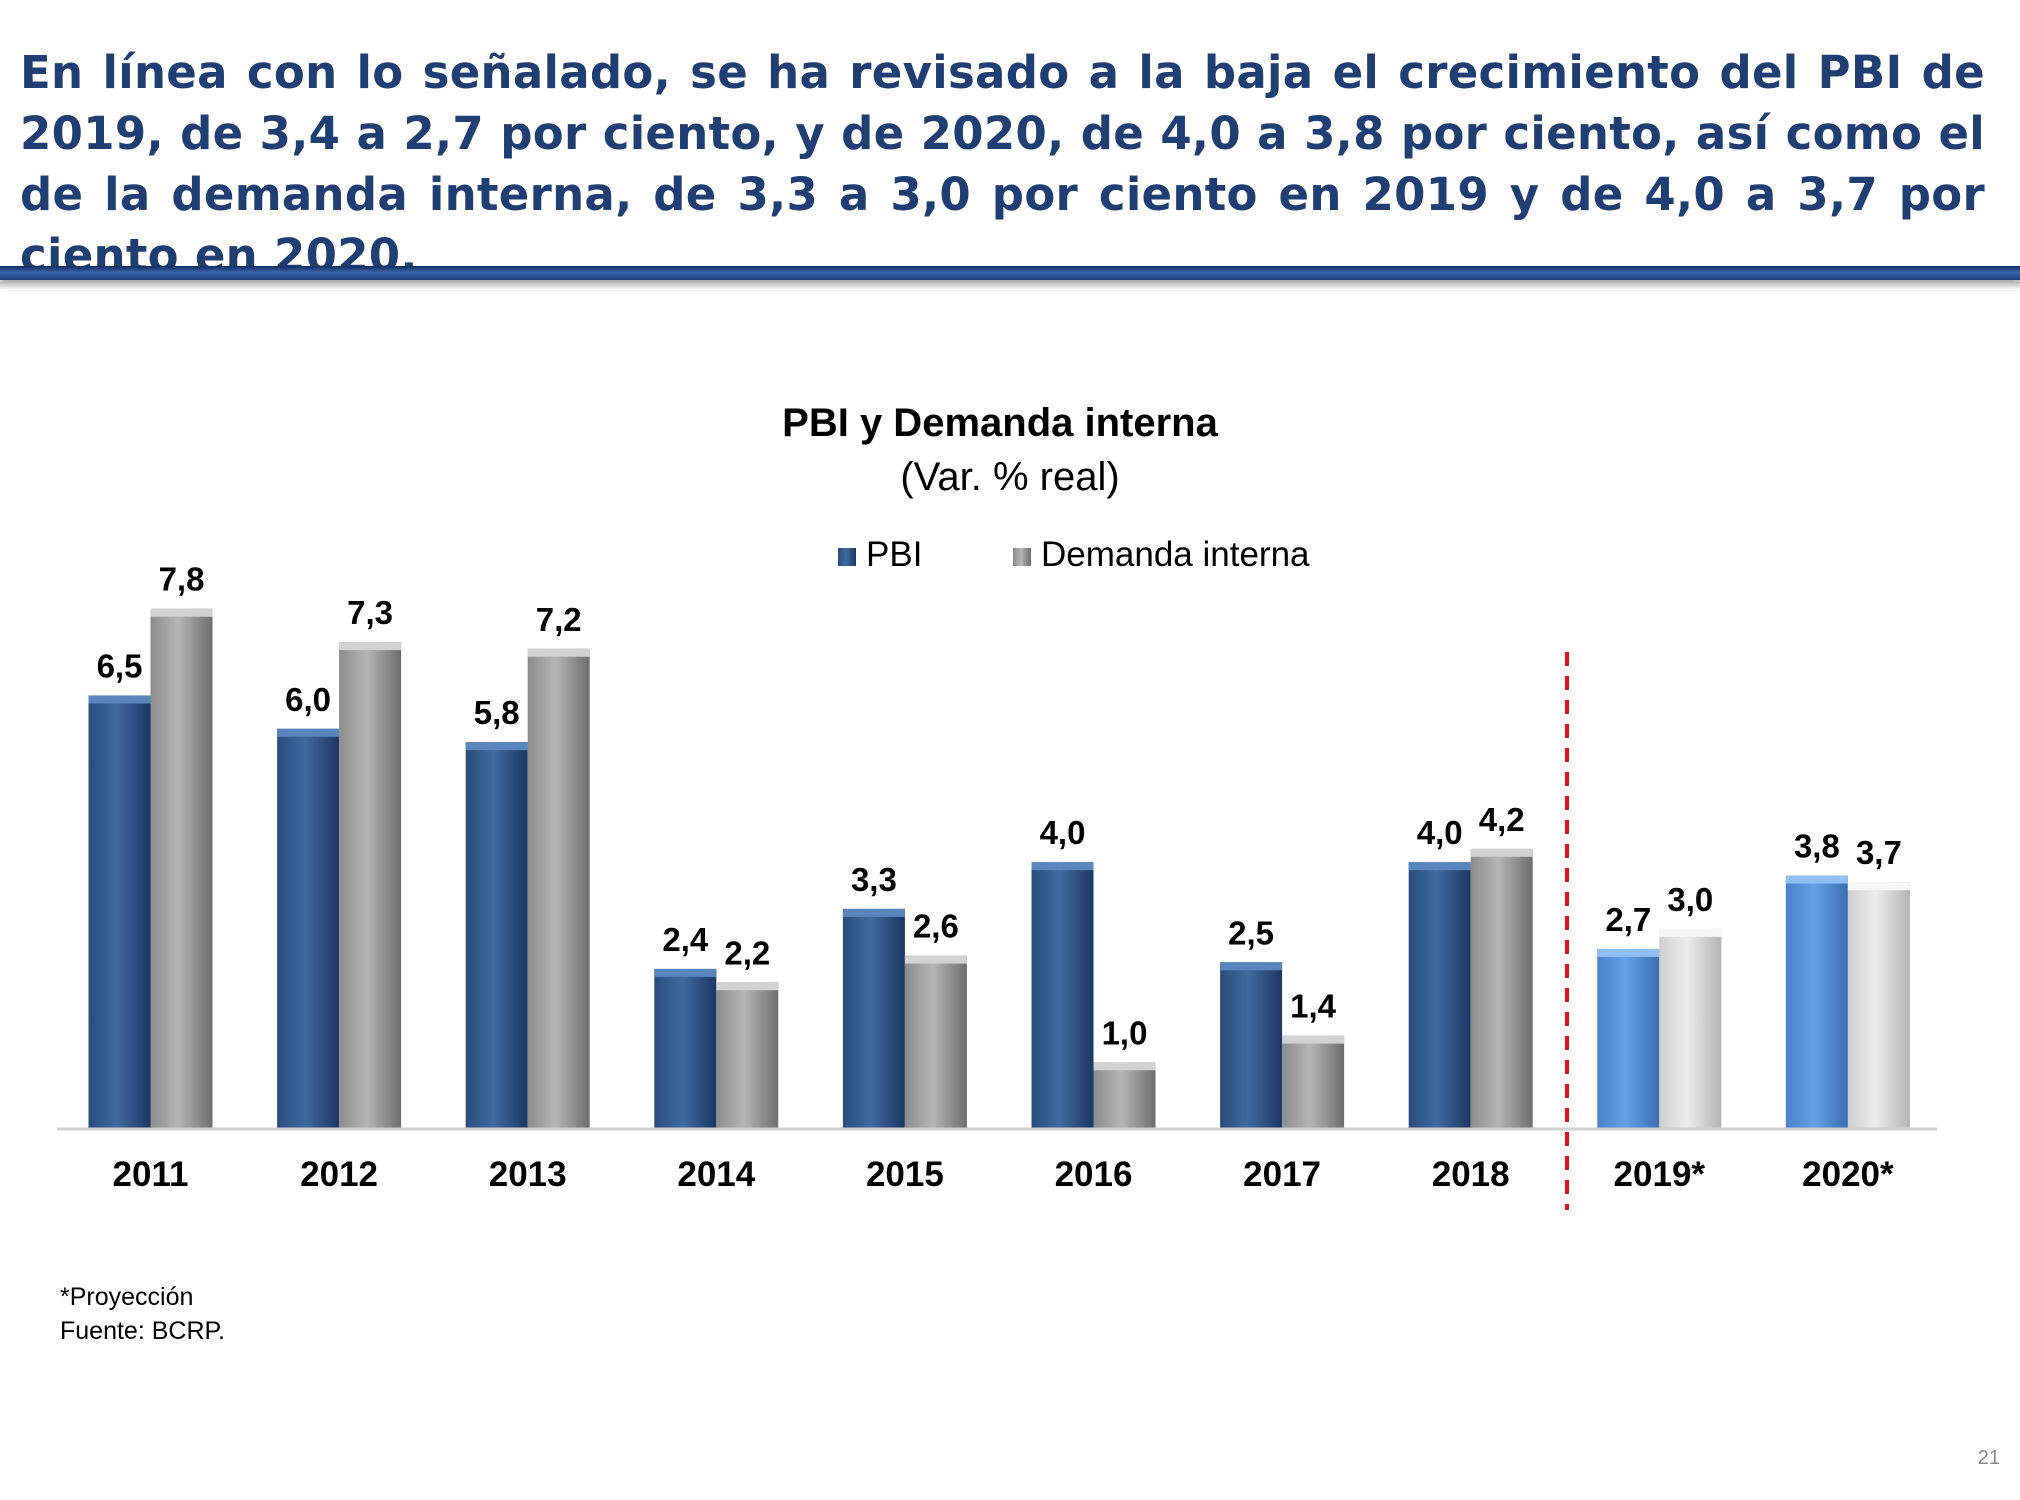 The image size is (2020, 1500). I want to click on bar-cap-pbi-2018, so click(1439, 866).